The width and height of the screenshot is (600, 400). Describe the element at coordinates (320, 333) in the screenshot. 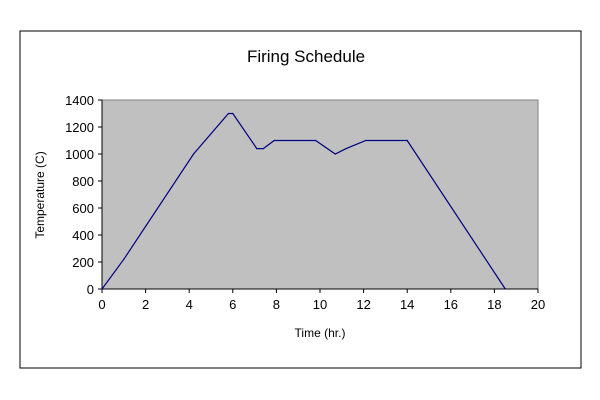

I see `x-axis-label: Time (hr.)` at that location.